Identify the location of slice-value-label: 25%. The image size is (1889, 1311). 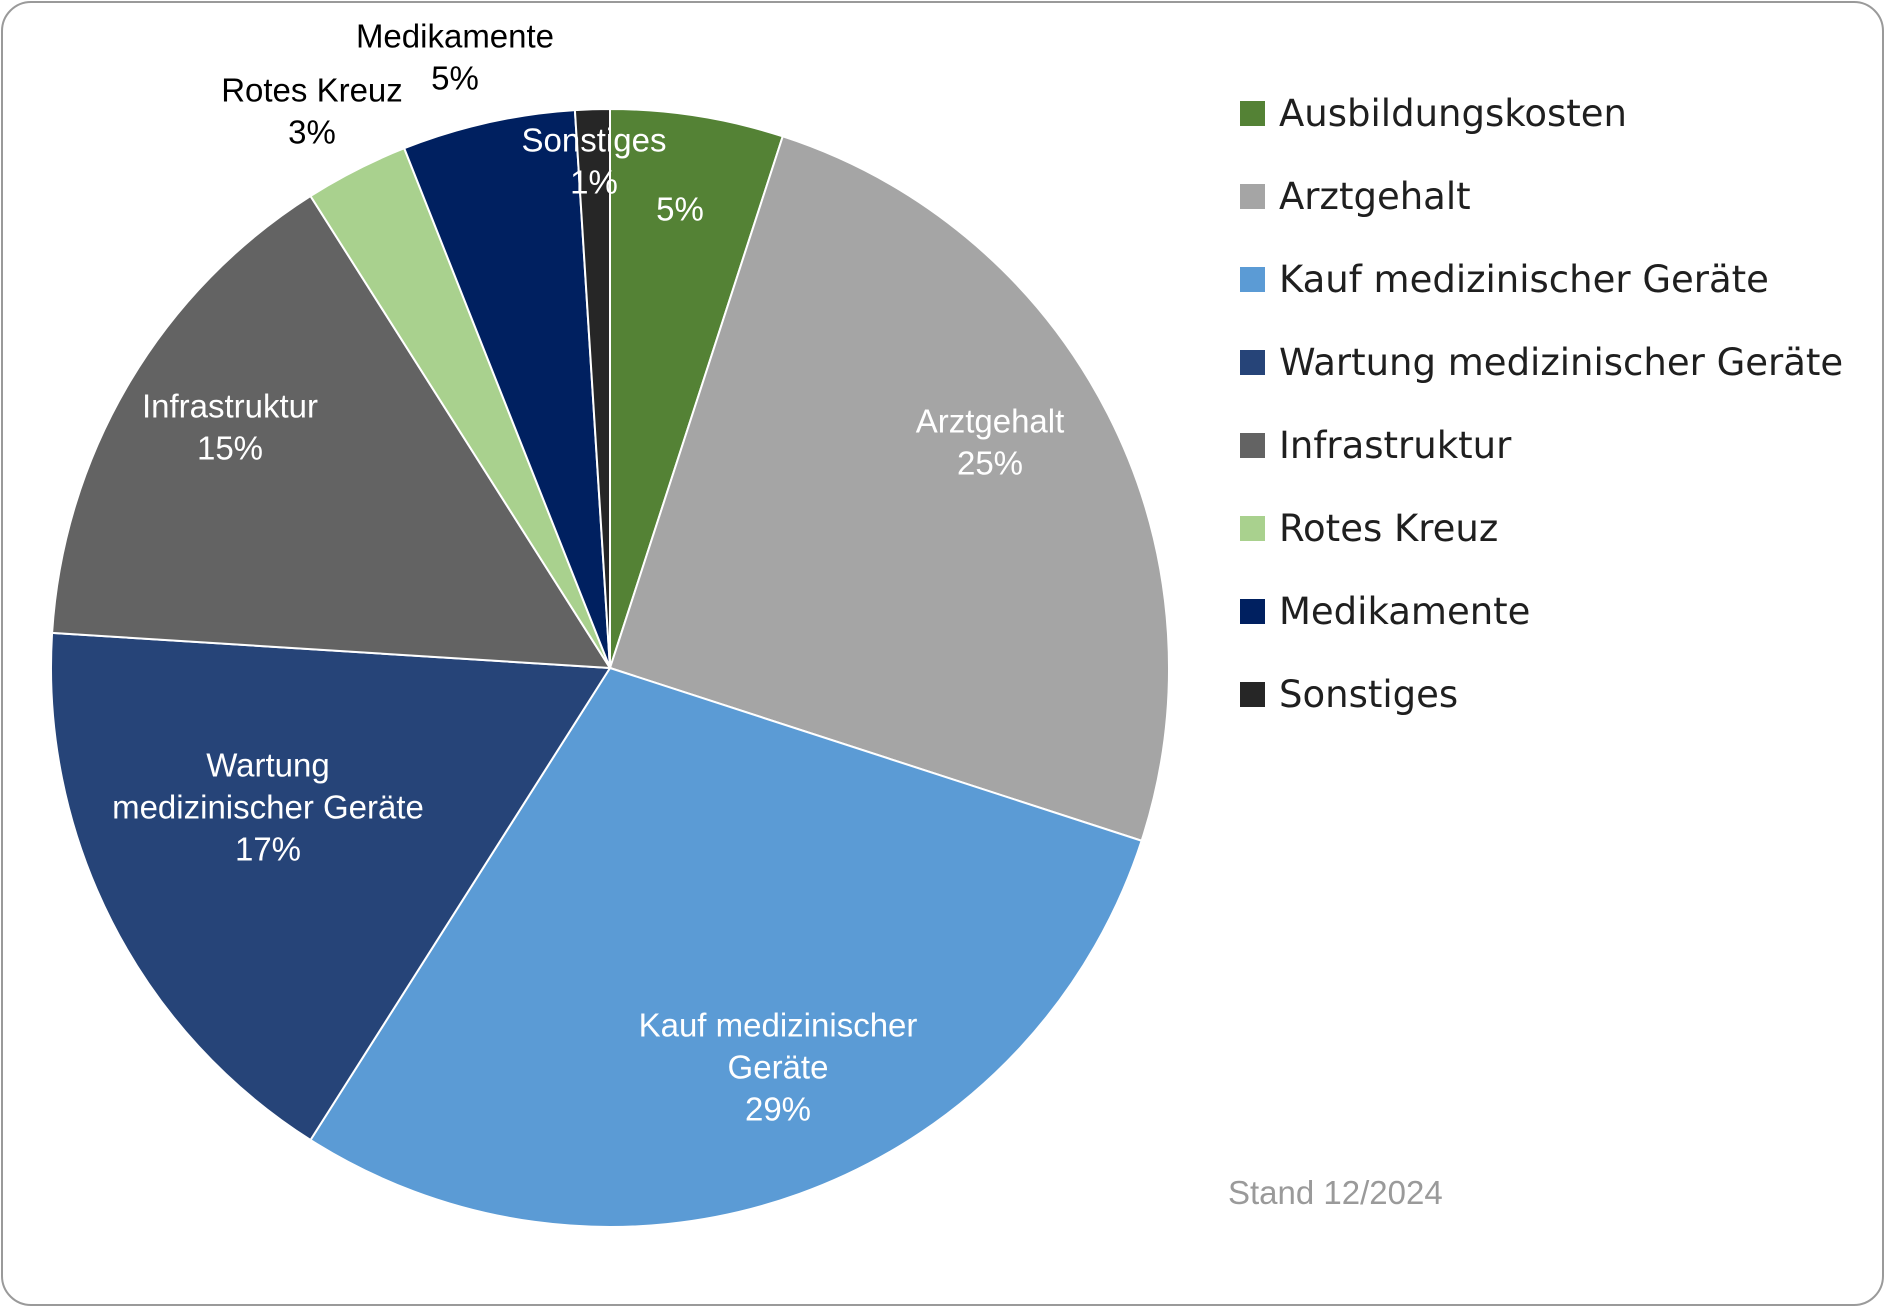
(990, 463).